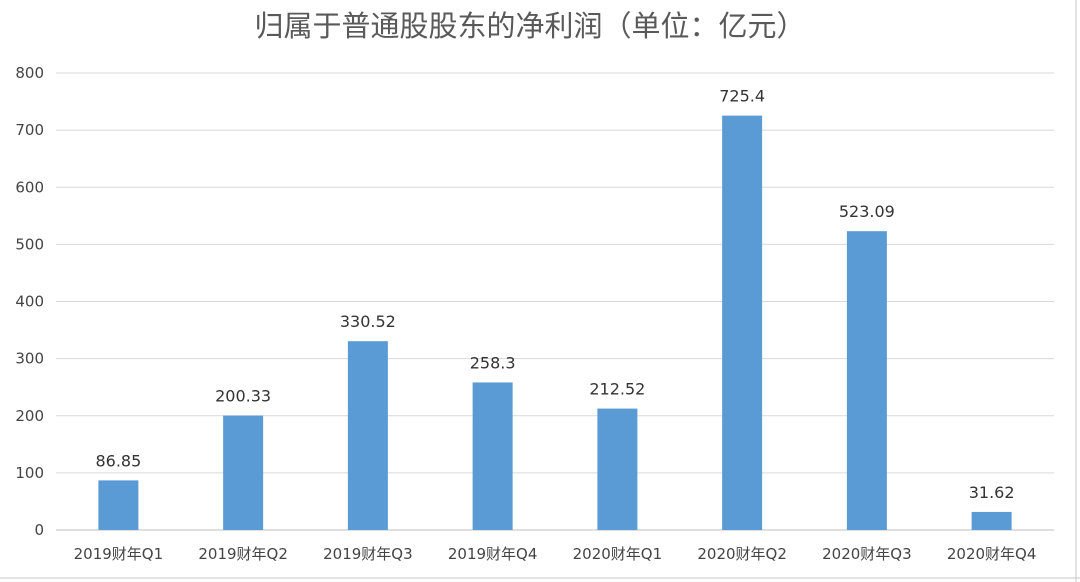 The height and width of the screenshot is (582, 1080). What do you see at coordinates (119, 554) in the screenshot?
I see `x-tick-label: 2019财年Q1` at bounding box center [119, 554].